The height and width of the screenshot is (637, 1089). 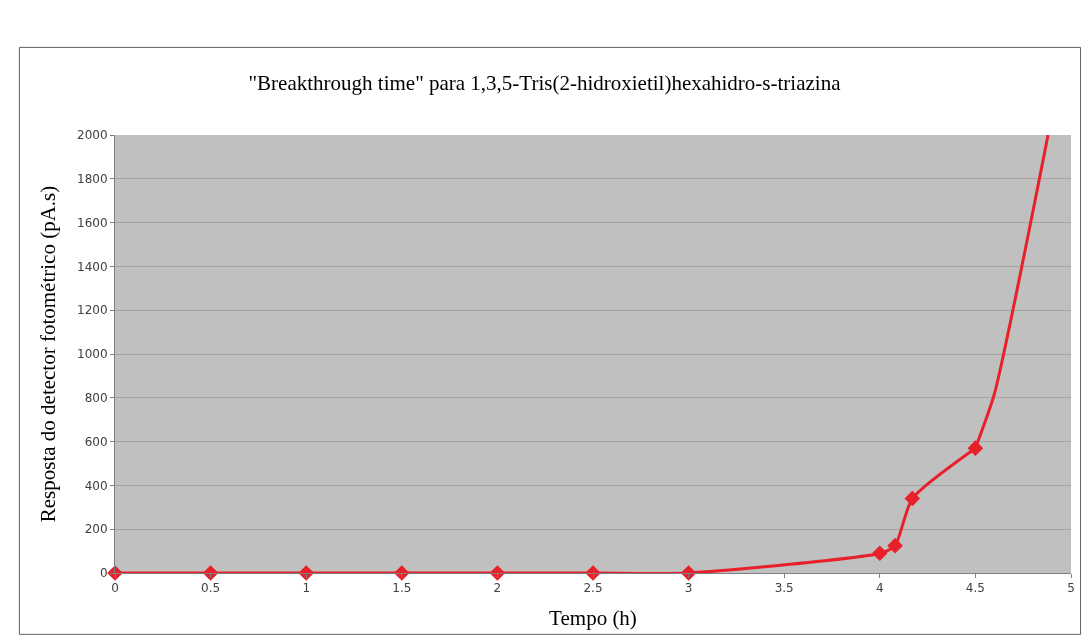 I want to click on x-tick-label: 1, so click(x=306, y=588).